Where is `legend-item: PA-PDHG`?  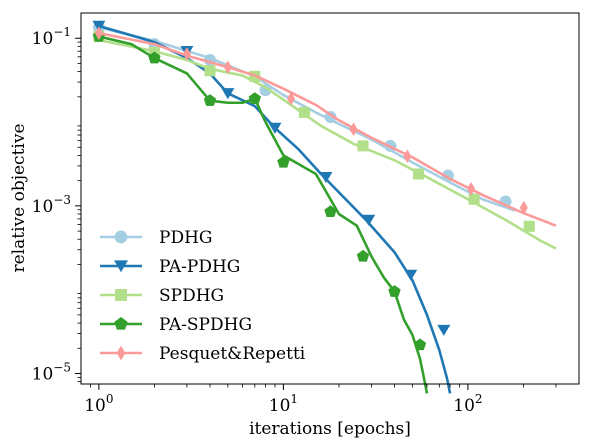 legend-item: PA-PDHG is located at coordinates (170, 267).